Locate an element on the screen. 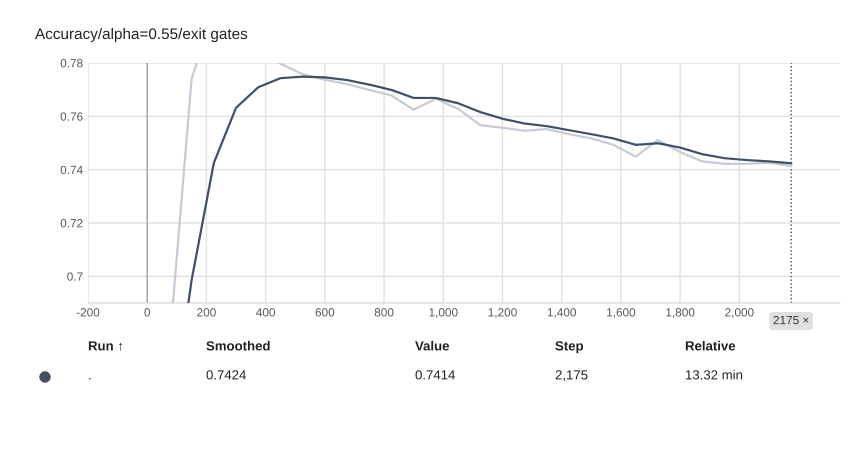 The width and height of the screenshot is (846, 456). text: Value is located at coordinates (432, 345).